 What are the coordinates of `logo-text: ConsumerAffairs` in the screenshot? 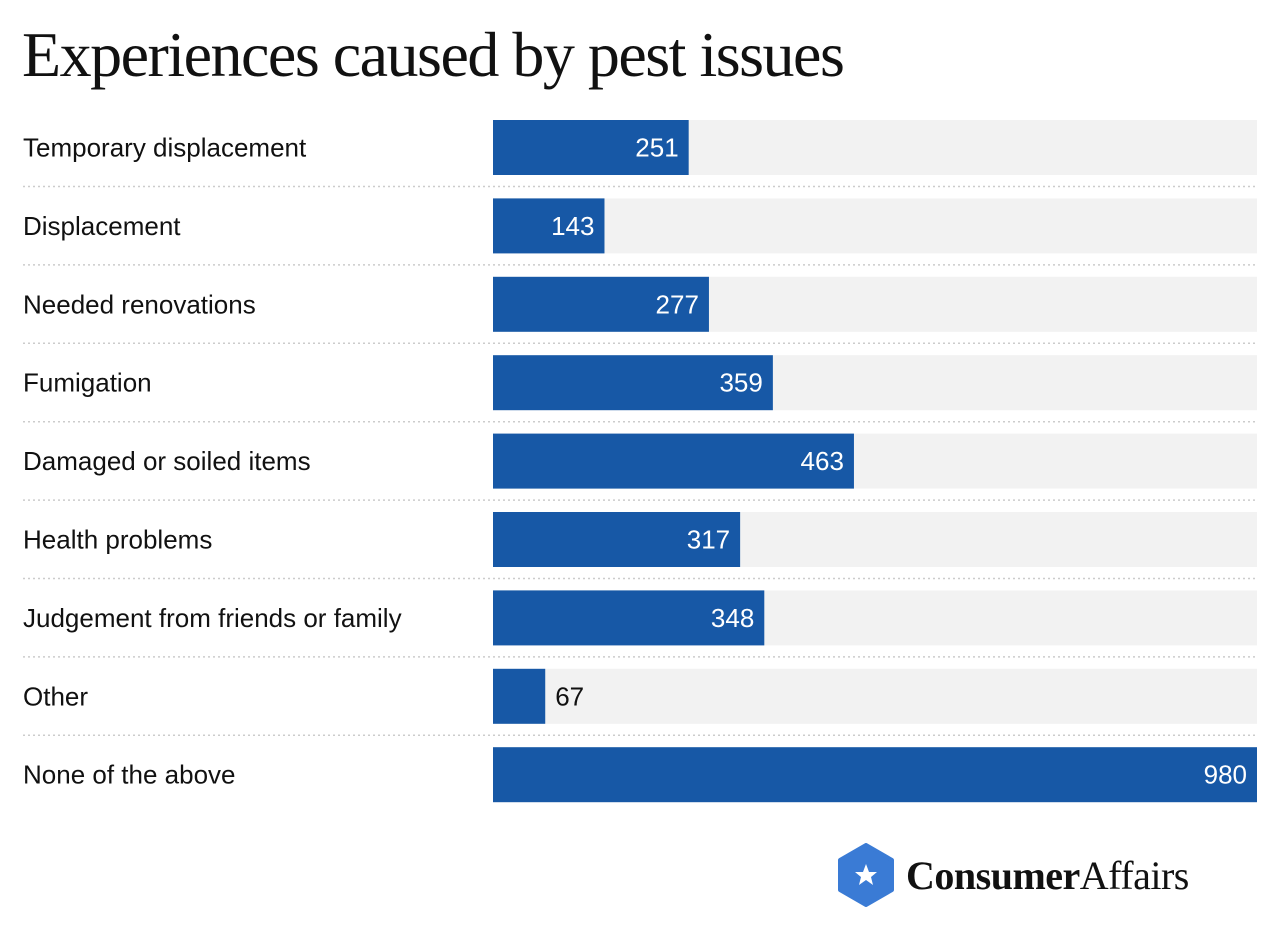 It's located at (1047, 875).